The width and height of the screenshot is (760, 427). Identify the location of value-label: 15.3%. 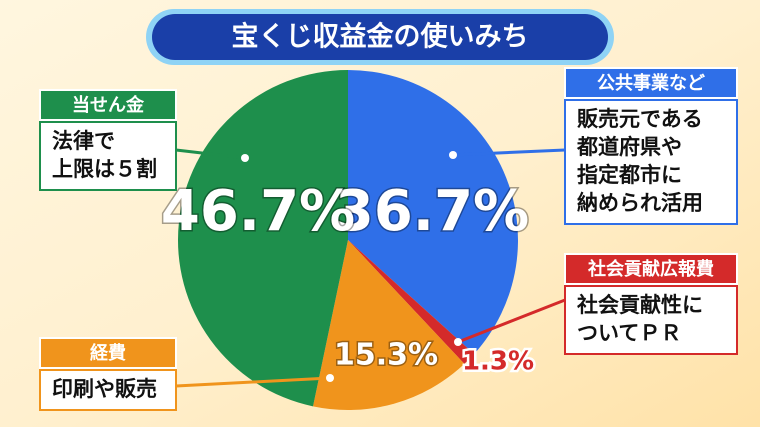
(386, 355).